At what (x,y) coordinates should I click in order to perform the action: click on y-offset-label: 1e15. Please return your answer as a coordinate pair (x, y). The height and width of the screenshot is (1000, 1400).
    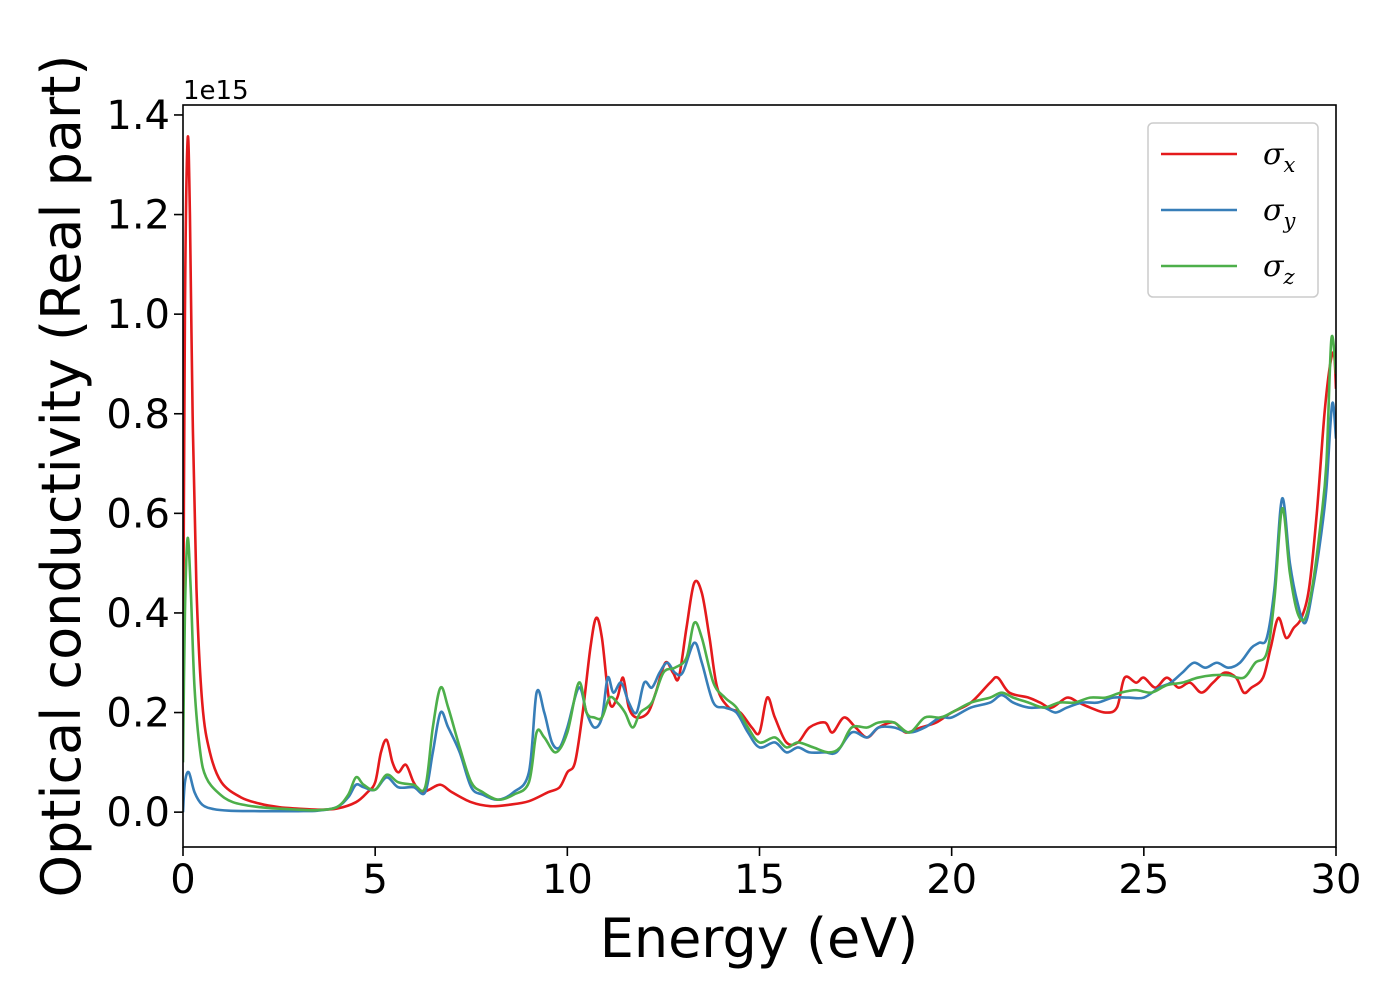
    Looking at the image, I should click on (216, 91).